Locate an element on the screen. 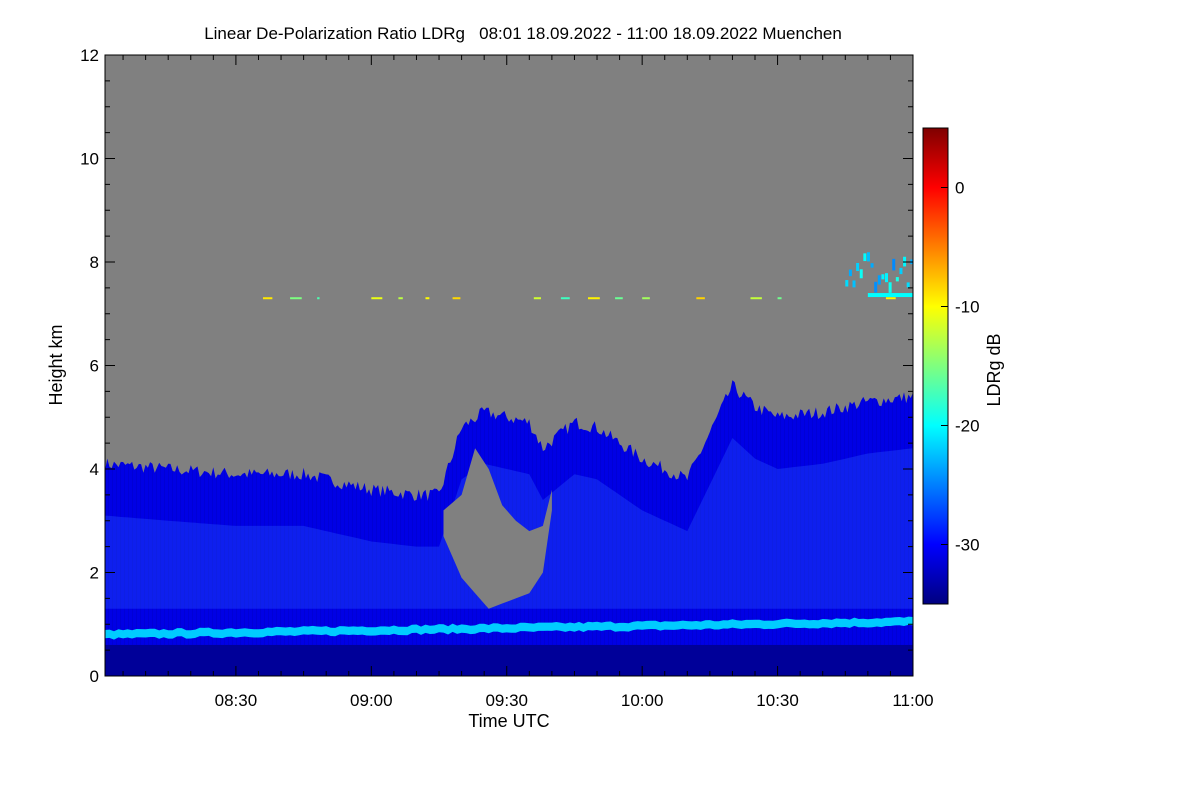 This screenshot has height=800, width=1200. x-tick-label: 09:30 is located at coordinates (506, 700).